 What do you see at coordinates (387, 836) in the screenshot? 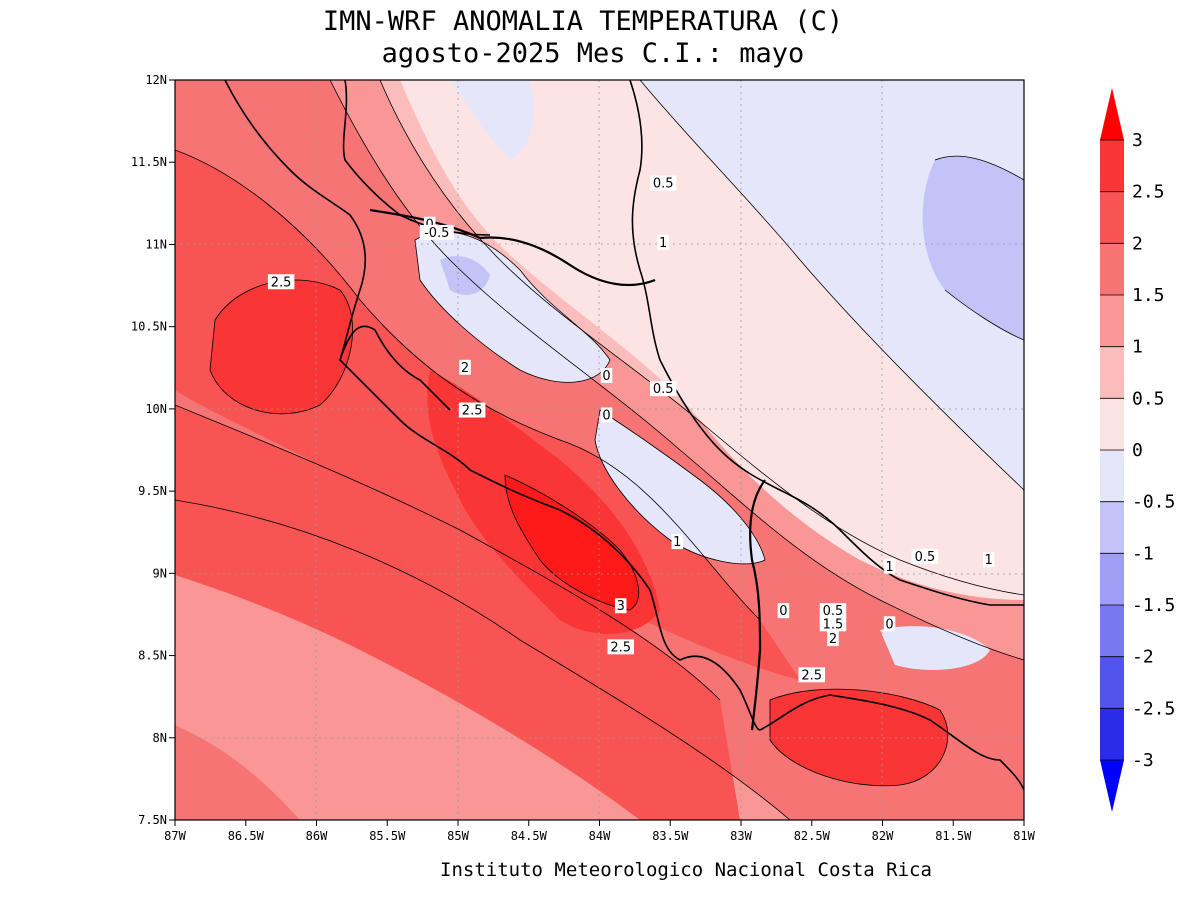
I see `lon-tick-label: 85.5W` at bounding box center [387, 836].